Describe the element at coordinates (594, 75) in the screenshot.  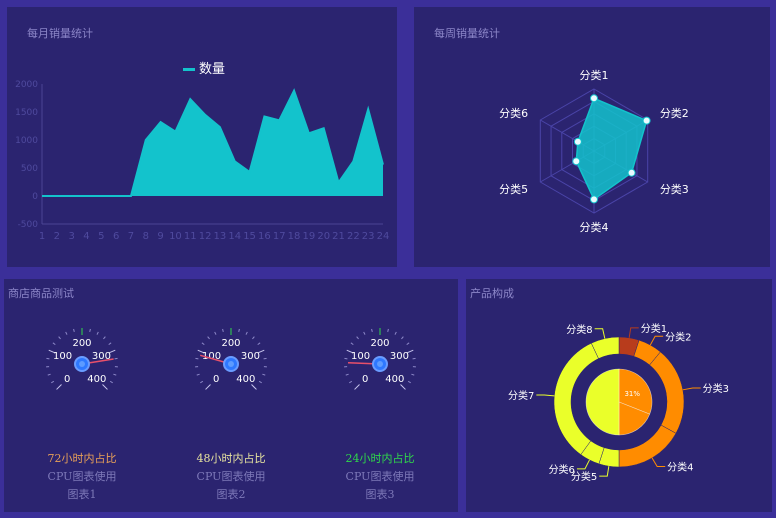
I see `radar-indicator-label: 分类1` at that location.